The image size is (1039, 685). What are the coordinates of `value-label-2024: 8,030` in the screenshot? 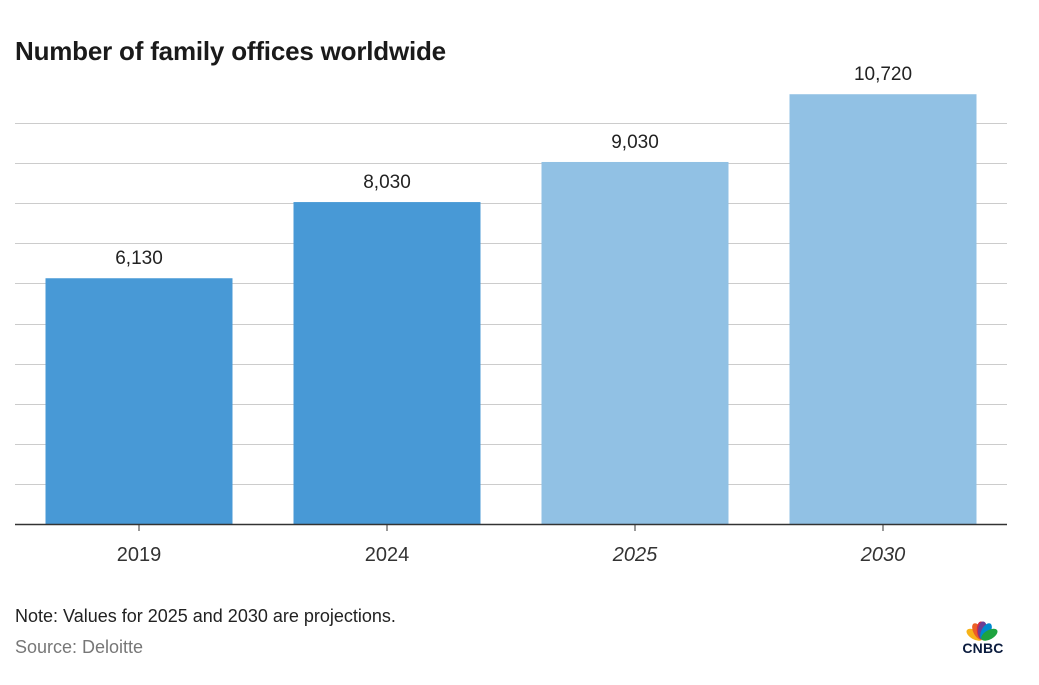 It's located at (387, 182).